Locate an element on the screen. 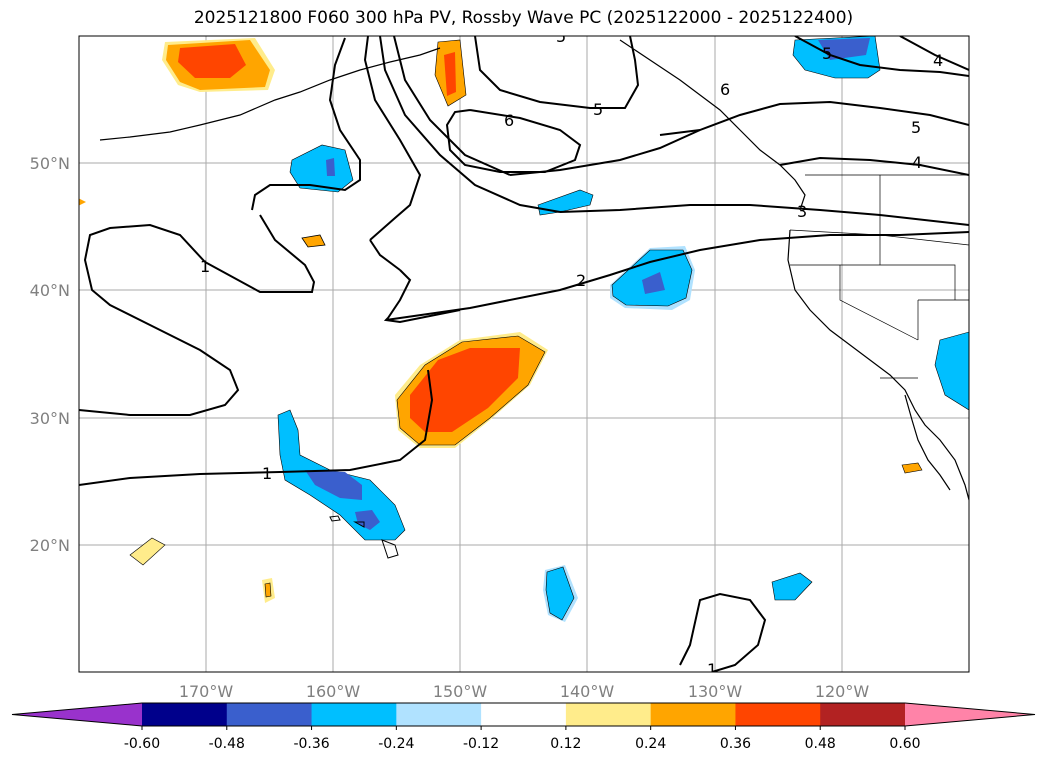 This screenshot has height=765, width=1047. political-borders is located at coordinates (879, 276).